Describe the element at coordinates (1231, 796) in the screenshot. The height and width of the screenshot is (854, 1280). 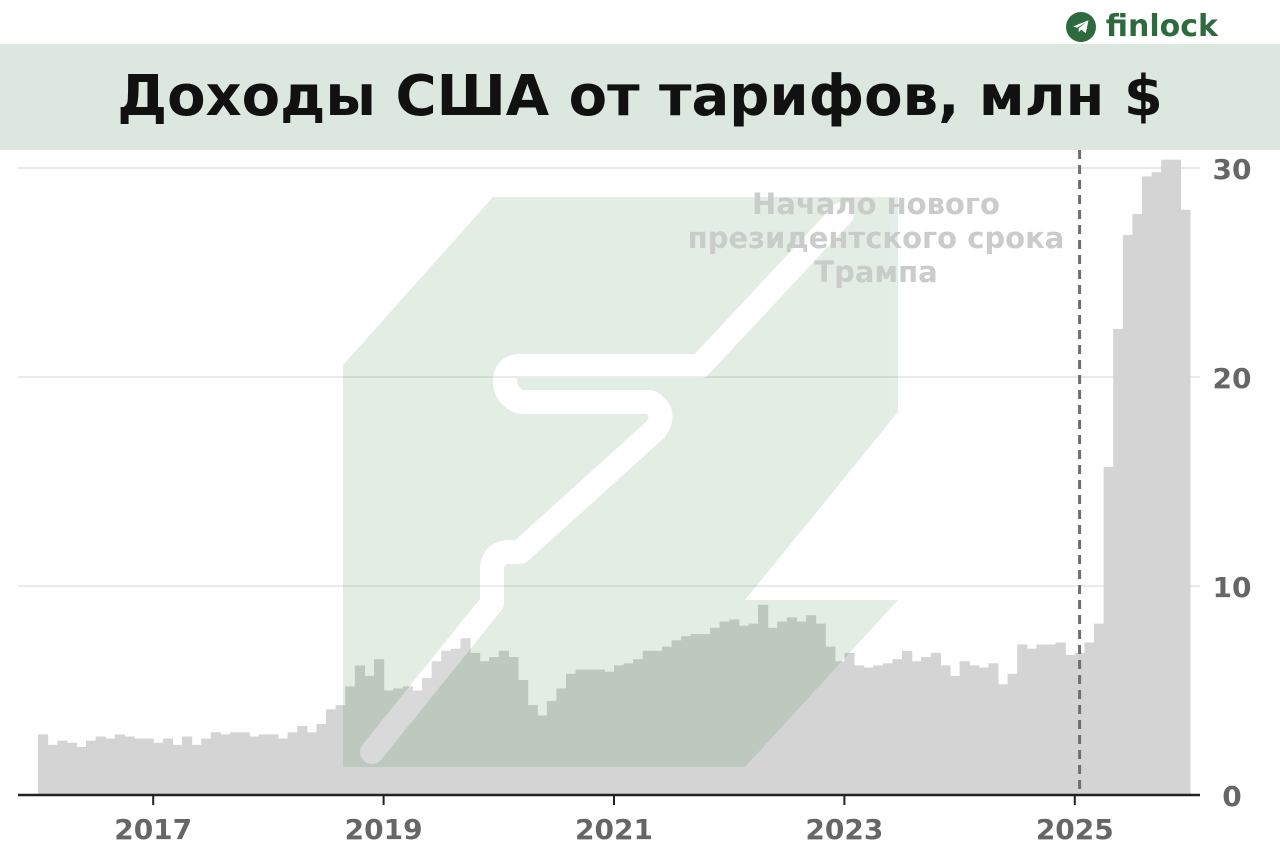
I see `y-tick-label: 0` at that location.